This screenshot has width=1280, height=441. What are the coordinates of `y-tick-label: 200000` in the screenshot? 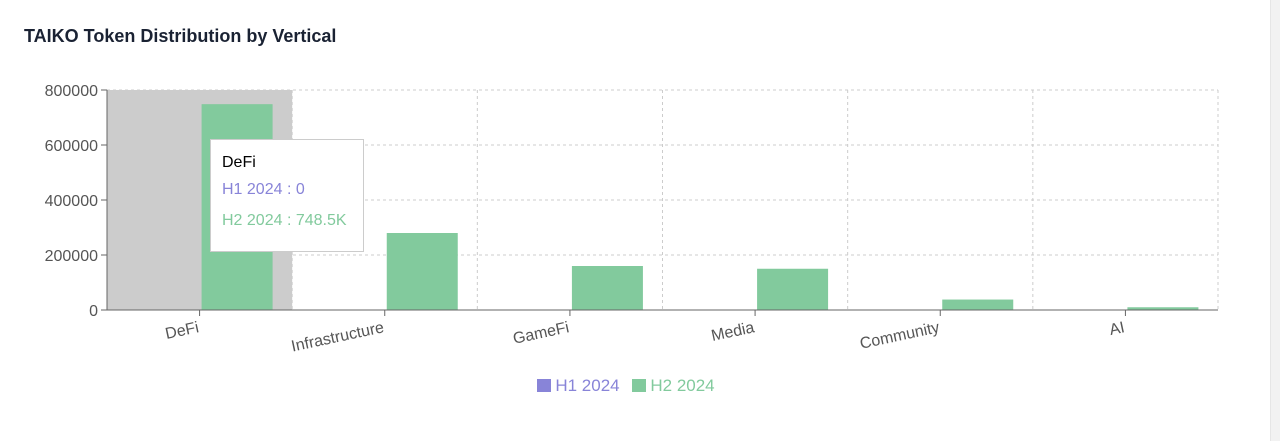 It's located at (71, 256).